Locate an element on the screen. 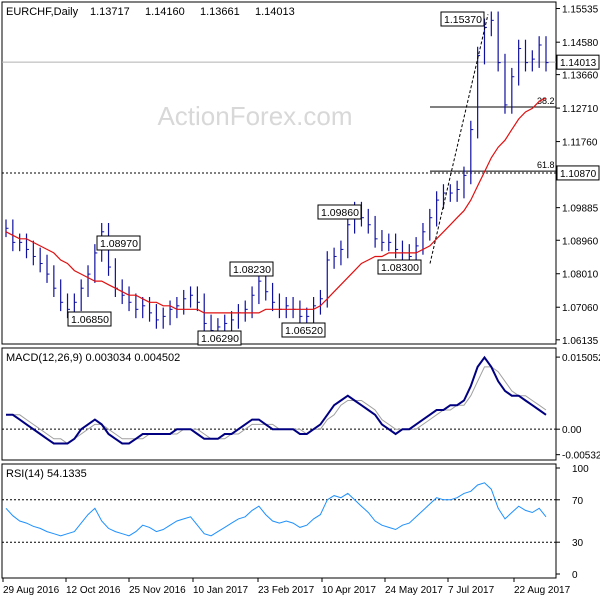 The height and width of the screenshot is (600, 600). price-y-tick-label: 1.08010 is located at coordinates (580, 275).